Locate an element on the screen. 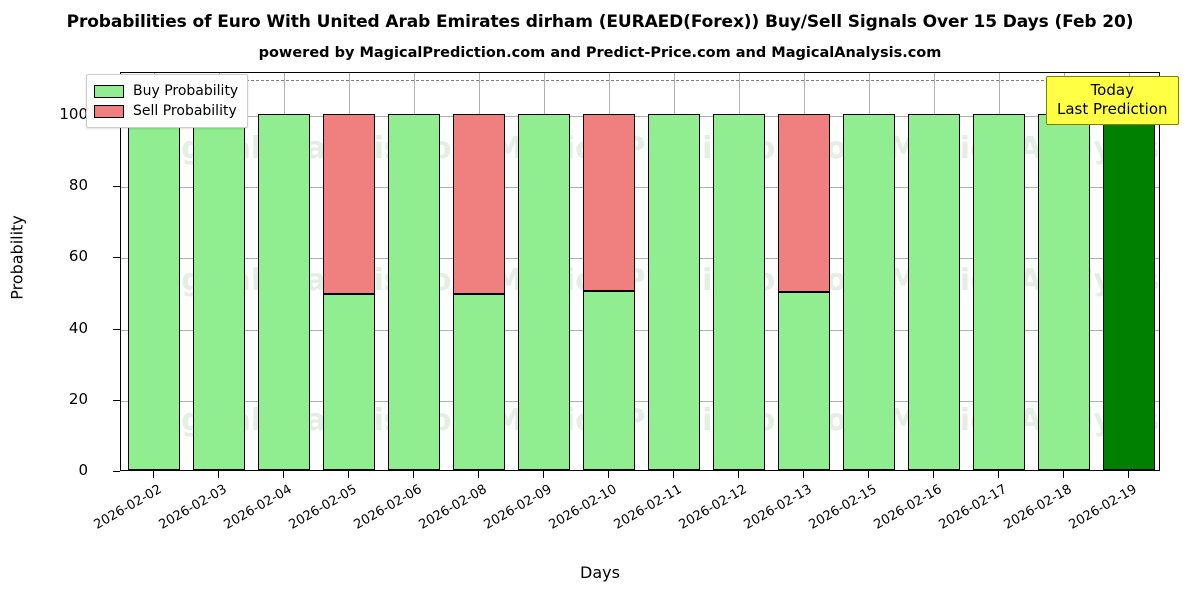 This screenshot has width=1200, height=600. y-tick-label: 100 is located at coordinates (73, 113).